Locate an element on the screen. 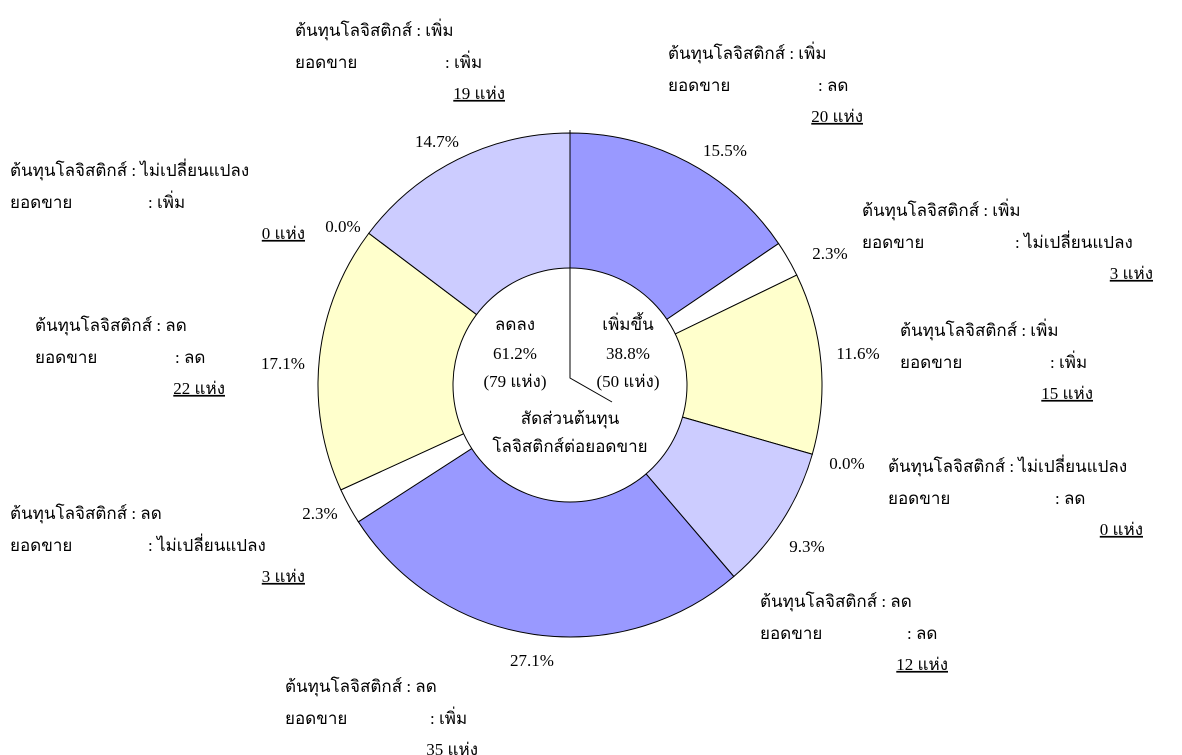 This screenshot has width=1182, height=755. slice-label-count: 20 แห่ง is located at coordinates (837, 116).